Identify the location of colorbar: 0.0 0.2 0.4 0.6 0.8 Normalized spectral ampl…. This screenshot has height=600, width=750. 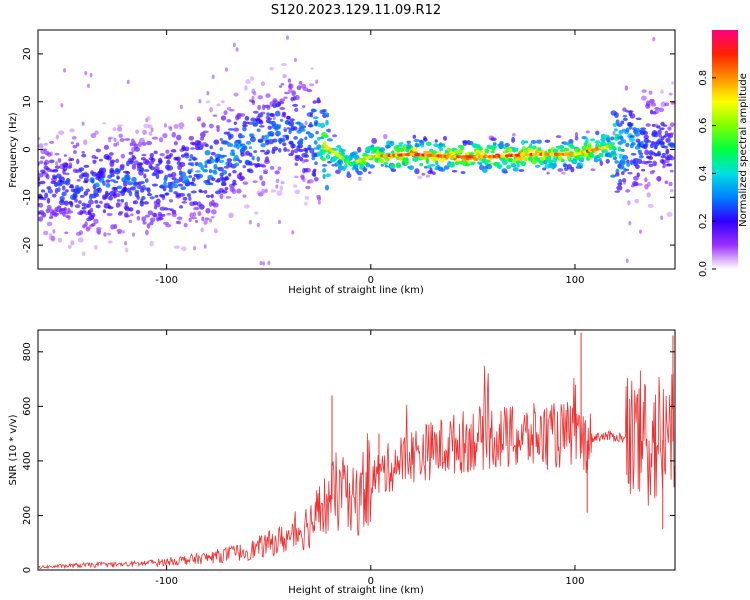
(723, 153).